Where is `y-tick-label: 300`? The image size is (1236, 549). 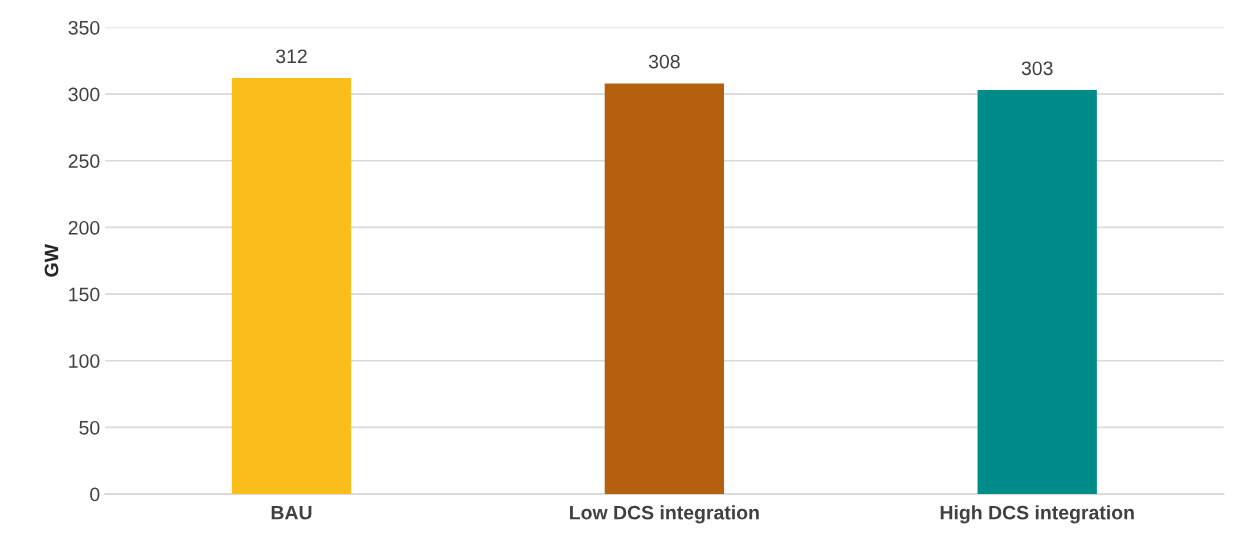 y-tick-label: 300 is located at coordinates (84, 94).